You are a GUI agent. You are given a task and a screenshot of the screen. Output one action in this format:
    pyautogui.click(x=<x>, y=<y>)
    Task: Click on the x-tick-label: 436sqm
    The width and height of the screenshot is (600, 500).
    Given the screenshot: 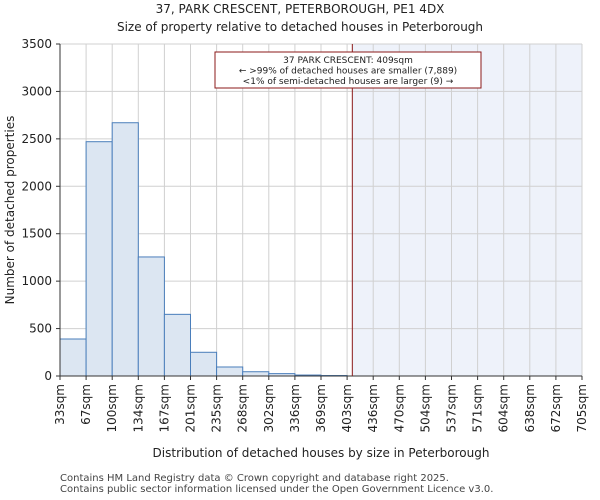 What is the action you would take?
    pyautogui.click(x=373, y=408)
    